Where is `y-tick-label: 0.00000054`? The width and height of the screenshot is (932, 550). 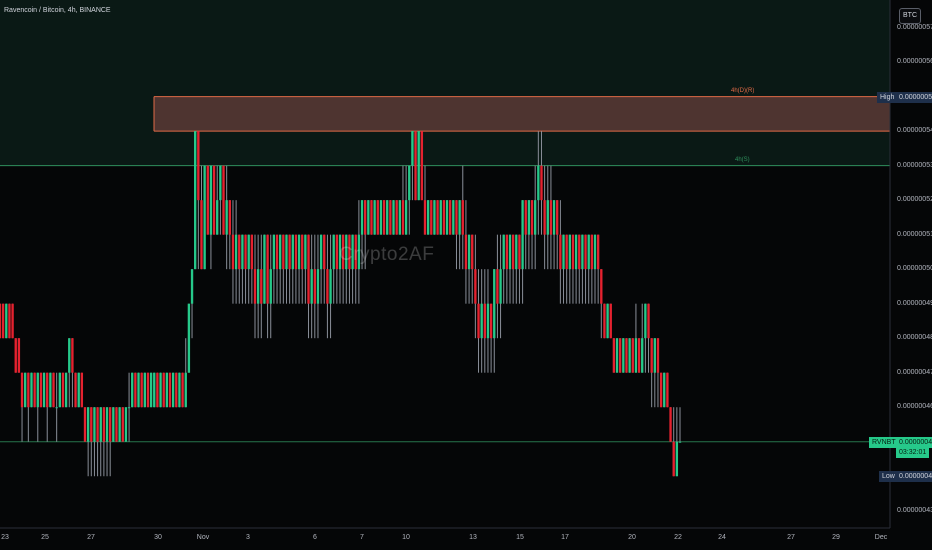 y-tick-label: 0.00000054 is located at coordinates (914, 131).